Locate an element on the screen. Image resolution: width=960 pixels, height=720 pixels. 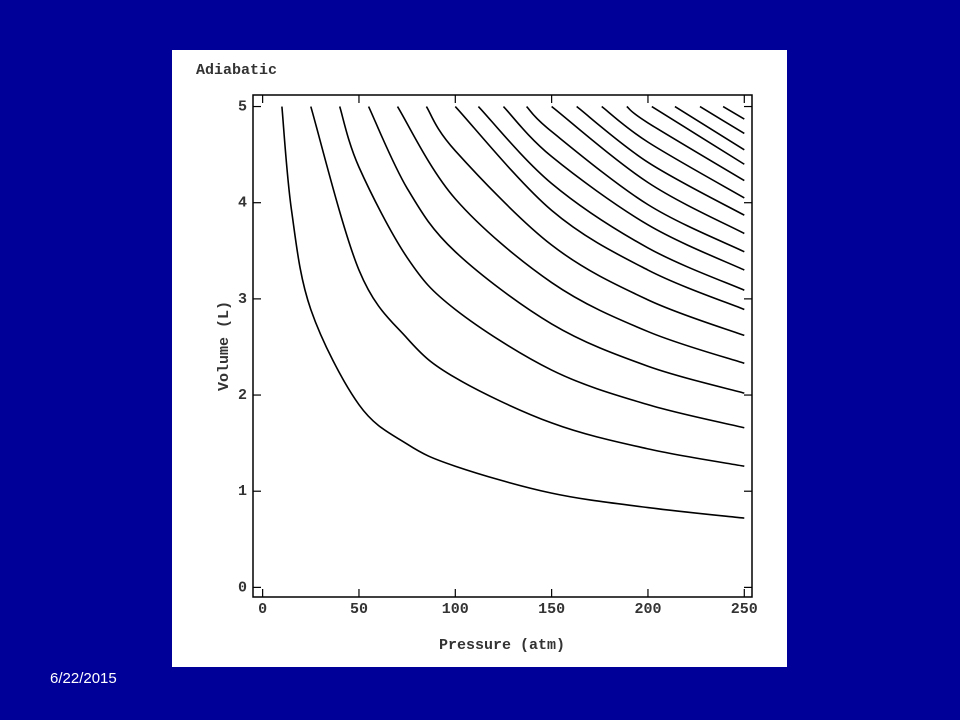
y-tick-label: 3 is located at coordinates (242, 299).